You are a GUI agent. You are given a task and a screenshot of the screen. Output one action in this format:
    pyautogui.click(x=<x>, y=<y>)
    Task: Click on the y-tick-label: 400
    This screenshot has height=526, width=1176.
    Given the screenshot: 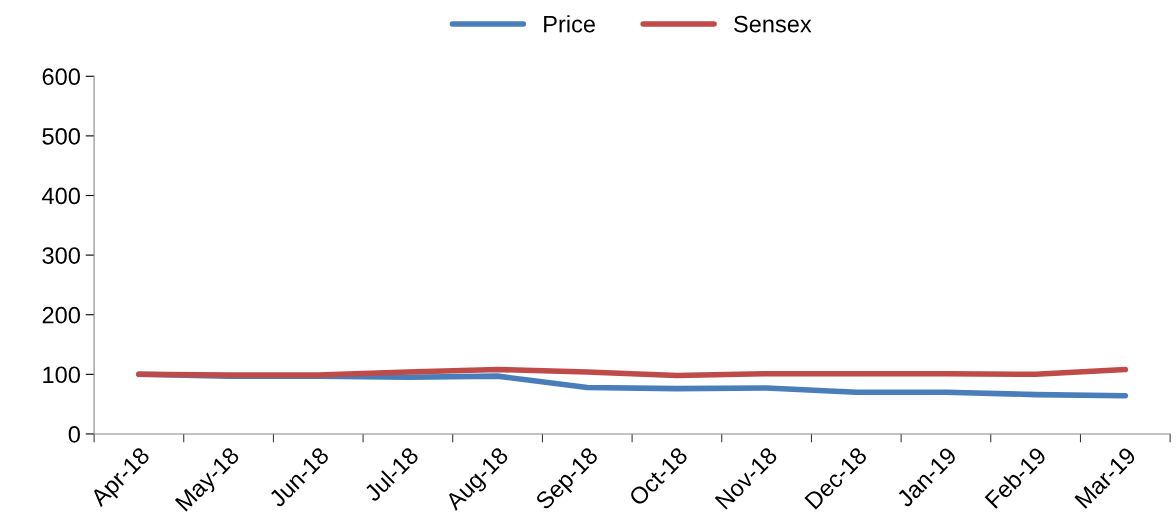 What is the action you would take?
    pyautogui.click(x=61, y=196)
    